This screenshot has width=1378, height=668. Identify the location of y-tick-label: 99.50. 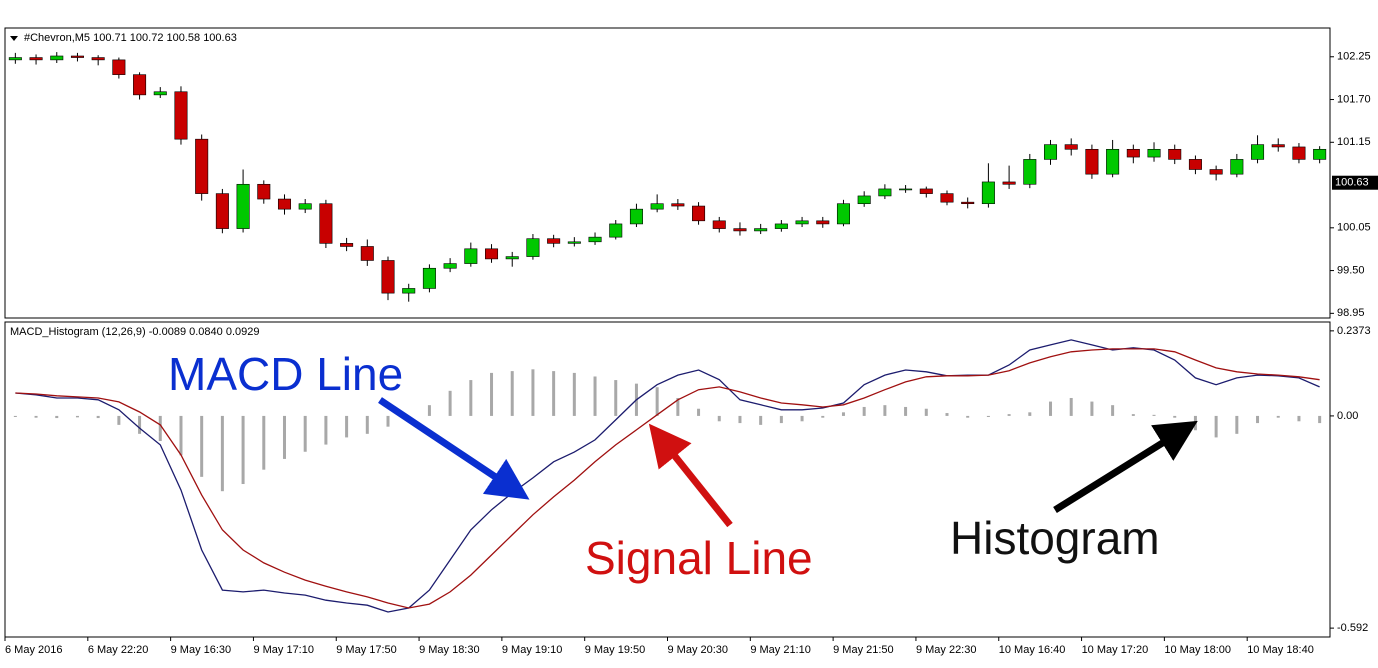
(1351, 270).